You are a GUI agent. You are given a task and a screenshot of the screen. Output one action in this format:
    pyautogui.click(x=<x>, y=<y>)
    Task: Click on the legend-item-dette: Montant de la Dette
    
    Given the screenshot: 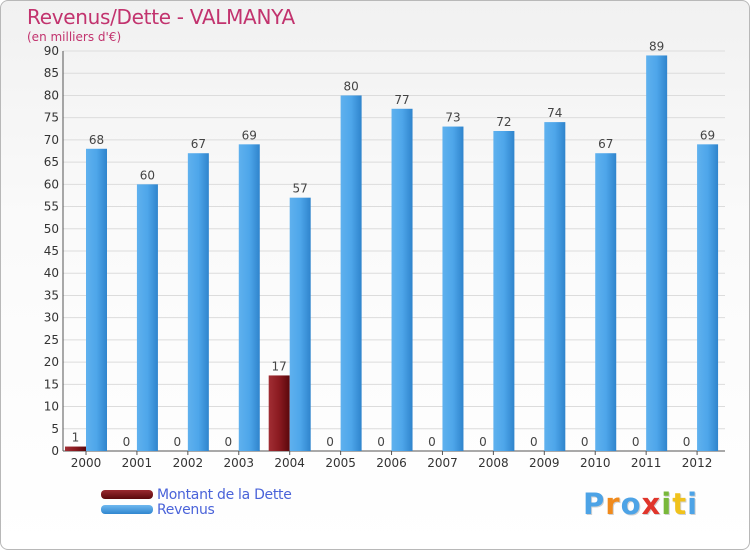 What is the action you would take?
    pyautogui.click(x=196, y=494)
    